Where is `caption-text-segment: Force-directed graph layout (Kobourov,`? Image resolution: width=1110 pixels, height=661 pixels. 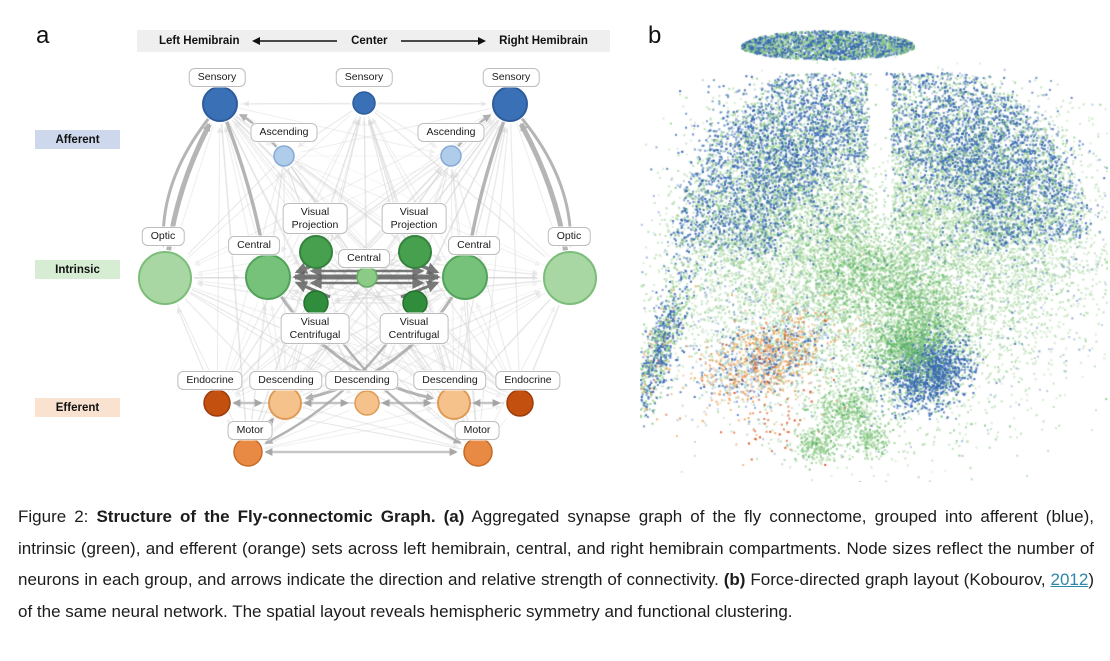
caption-text-segment: Force-directed graph layout (Kobourov, is located at coordinates (898, 579).